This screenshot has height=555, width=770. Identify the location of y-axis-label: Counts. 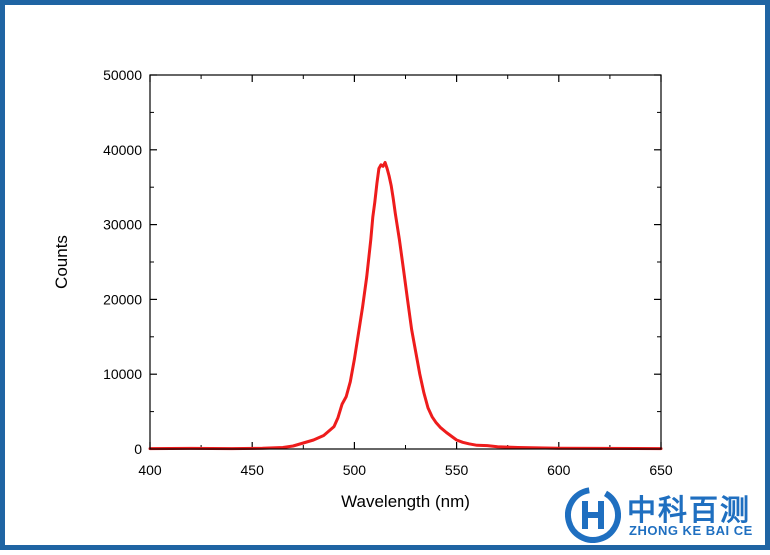
(61, 262).